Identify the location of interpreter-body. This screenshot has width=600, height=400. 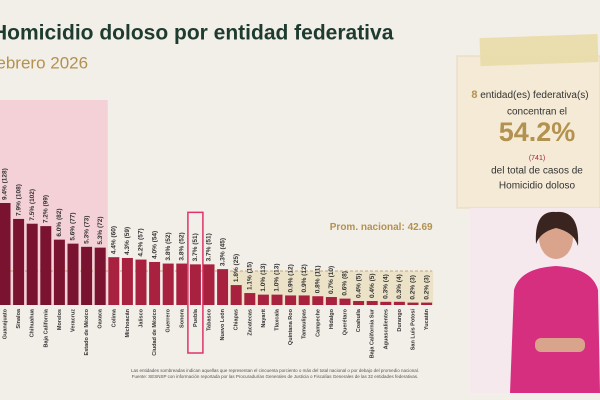
(555, 329).